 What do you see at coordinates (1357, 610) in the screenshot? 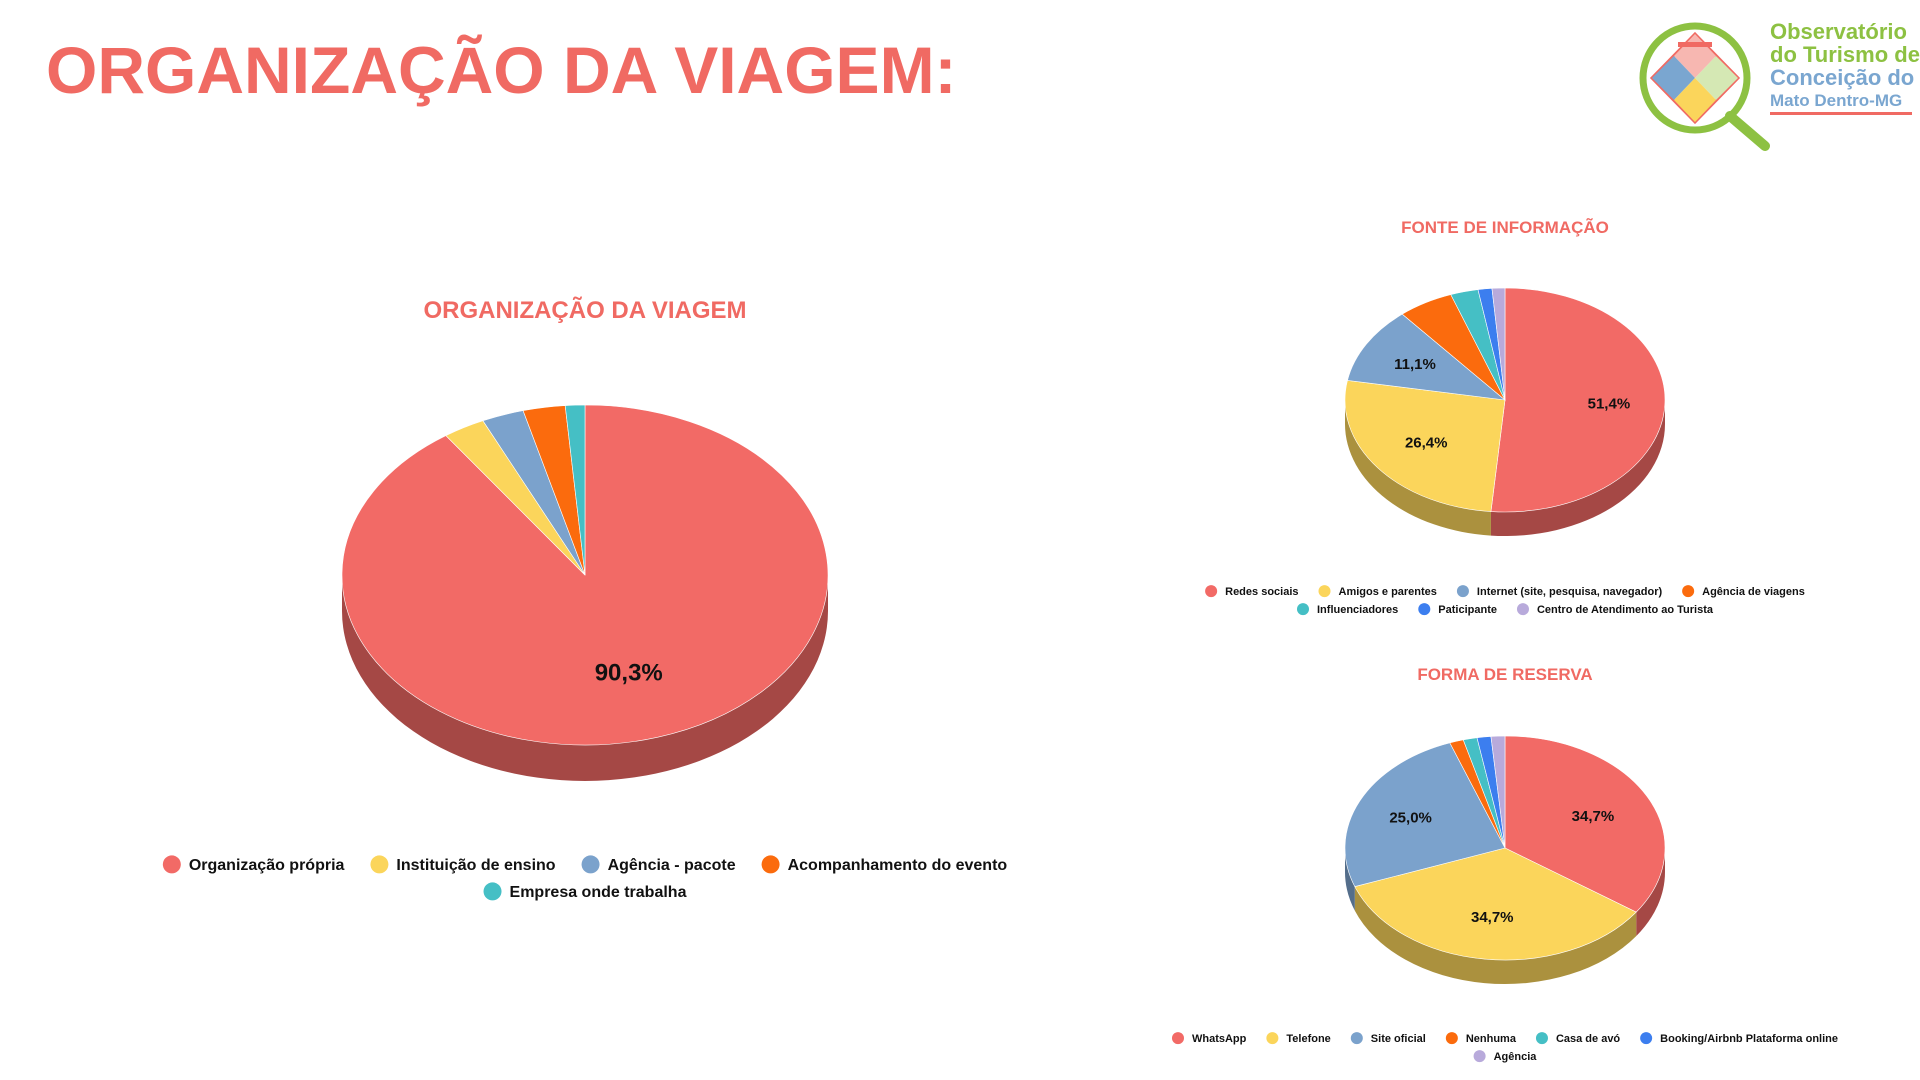
I see `legend-label: Influenciadores` at bounding box center [1357, 610].